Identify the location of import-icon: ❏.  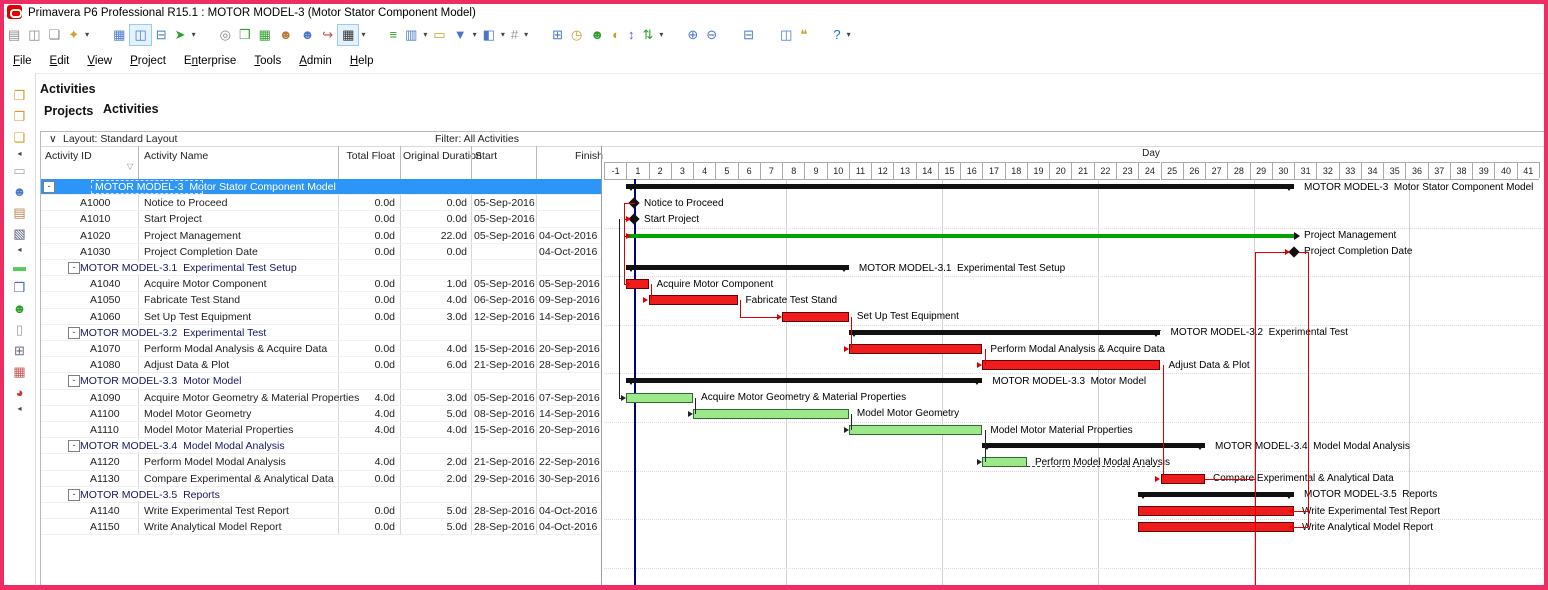
(19, 137).